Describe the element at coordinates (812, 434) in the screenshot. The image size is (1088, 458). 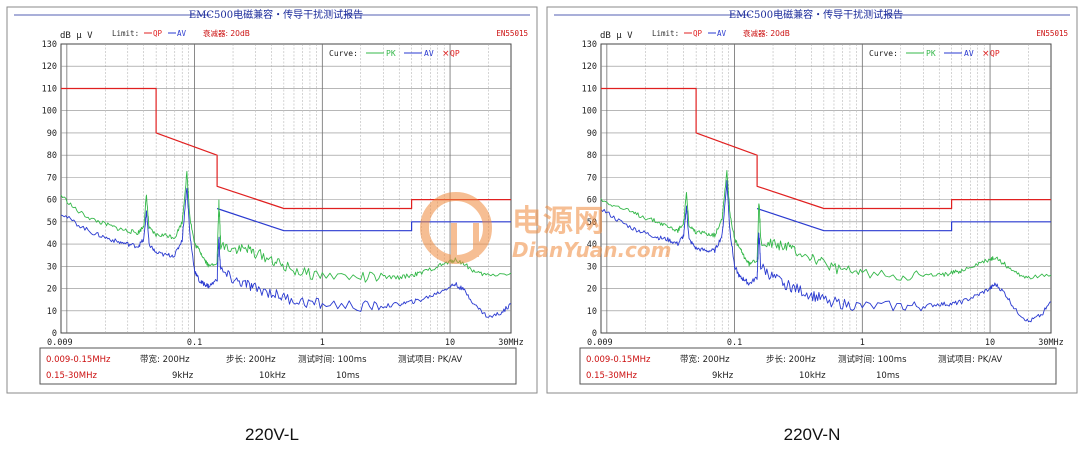
I see `caption-line-n: 220V-N` at that location.